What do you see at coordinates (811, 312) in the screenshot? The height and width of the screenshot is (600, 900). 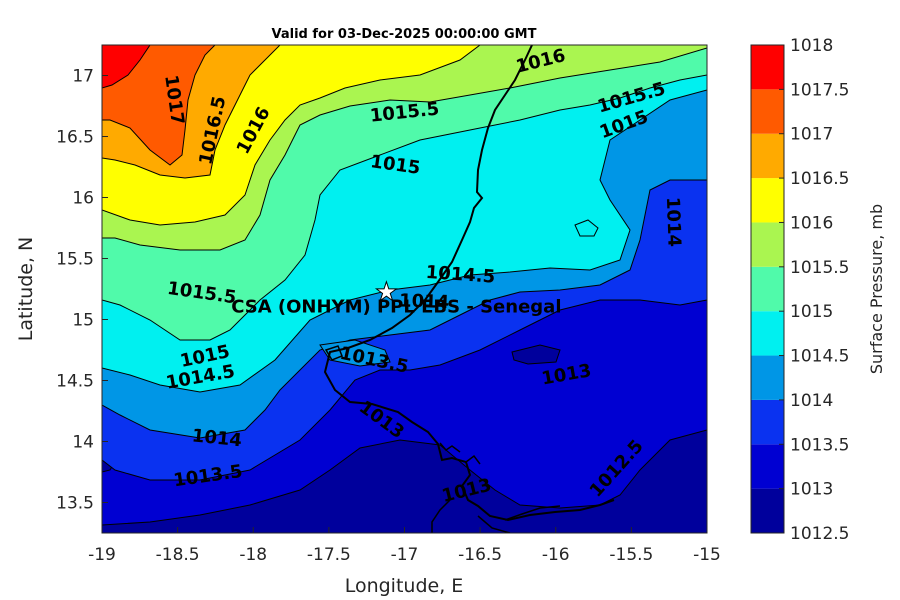 I see `colorbar-tick-label-5: 1015` at bounding box center [811, 312].